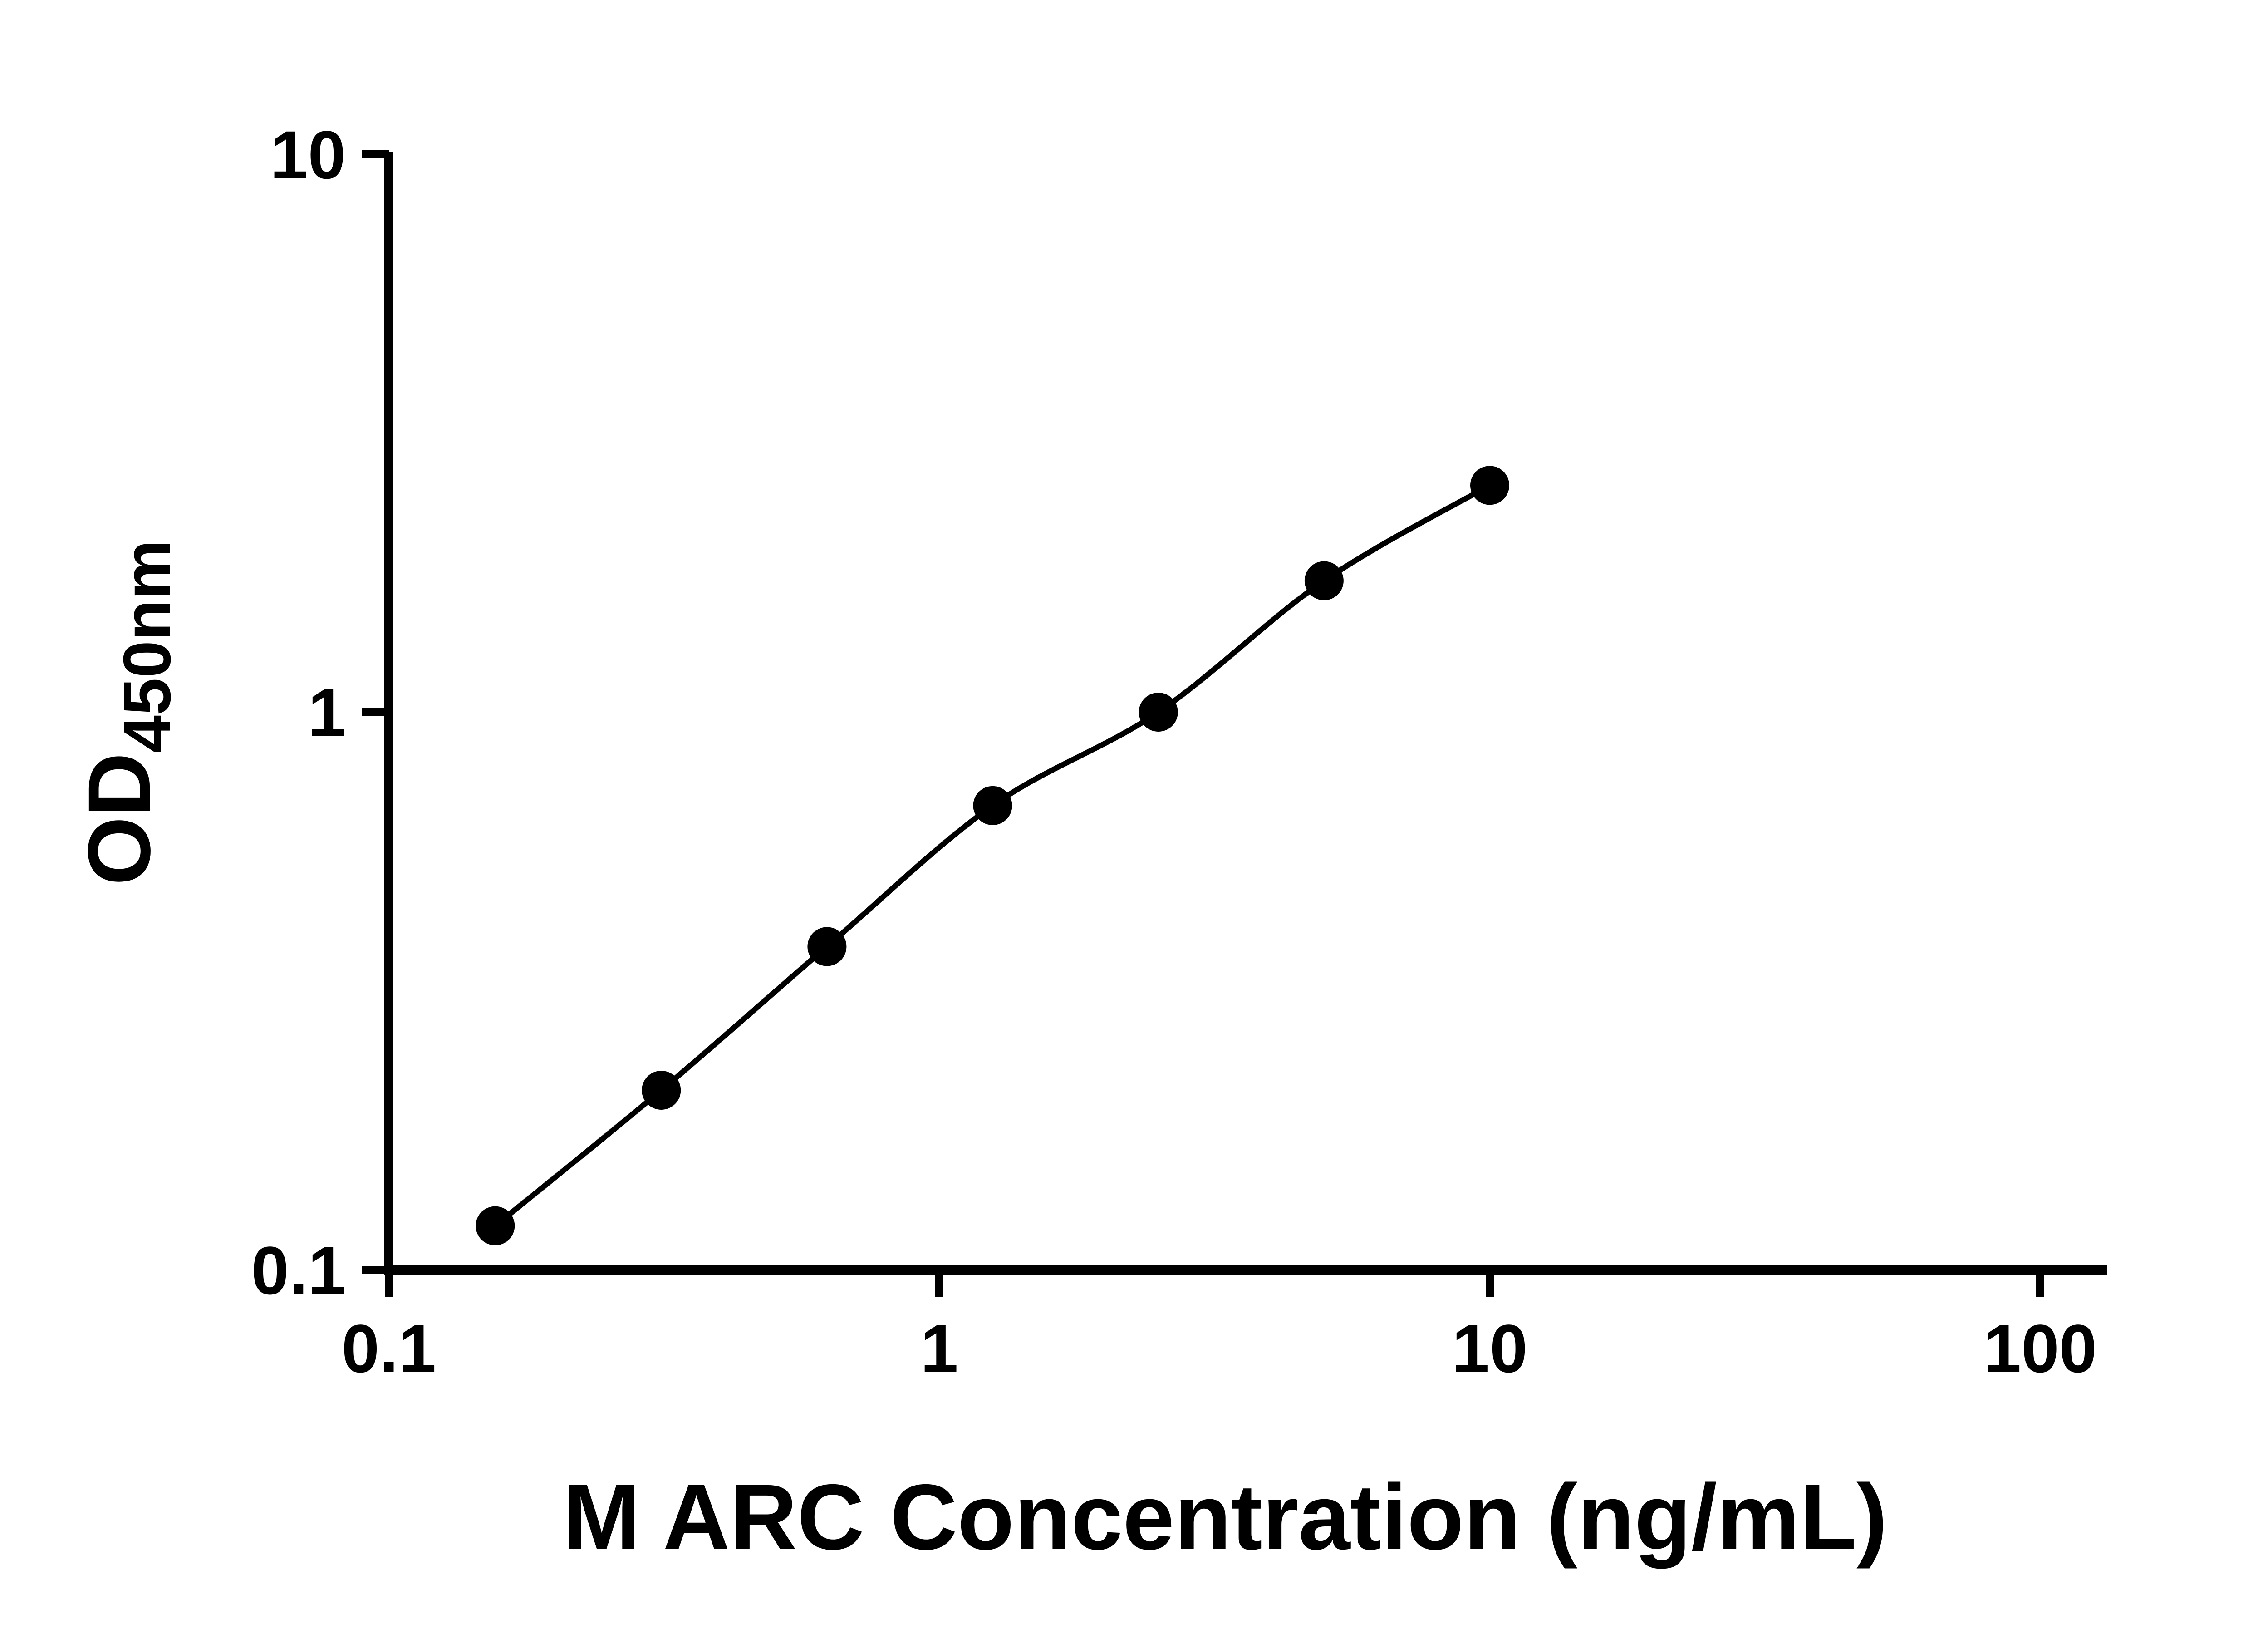  I want to click on y-tick-label: 1, so click(327, 712).